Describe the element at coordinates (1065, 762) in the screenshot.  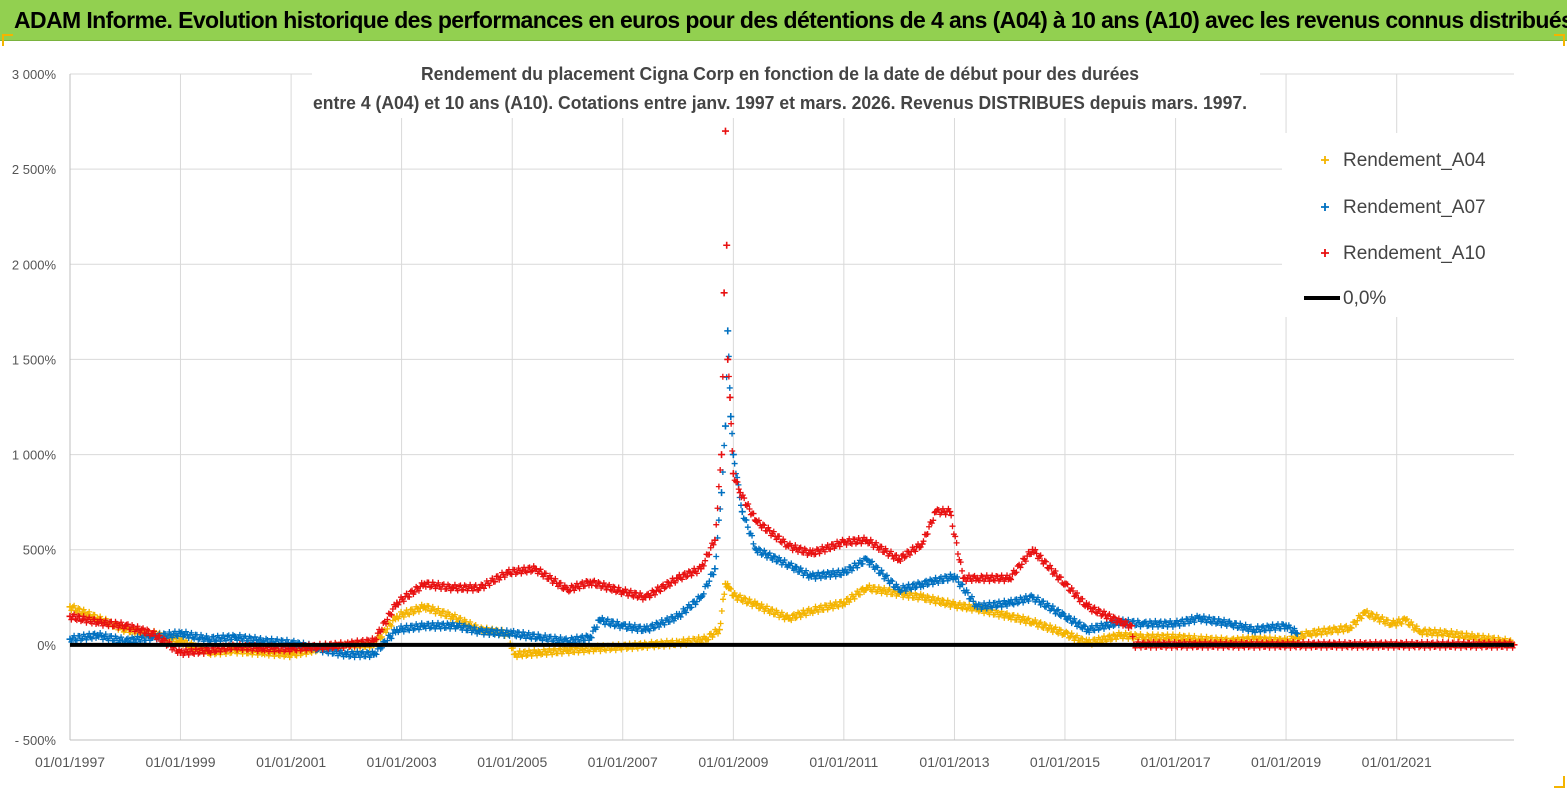
I see `x-tick-label: 01/01/2015` at that location.